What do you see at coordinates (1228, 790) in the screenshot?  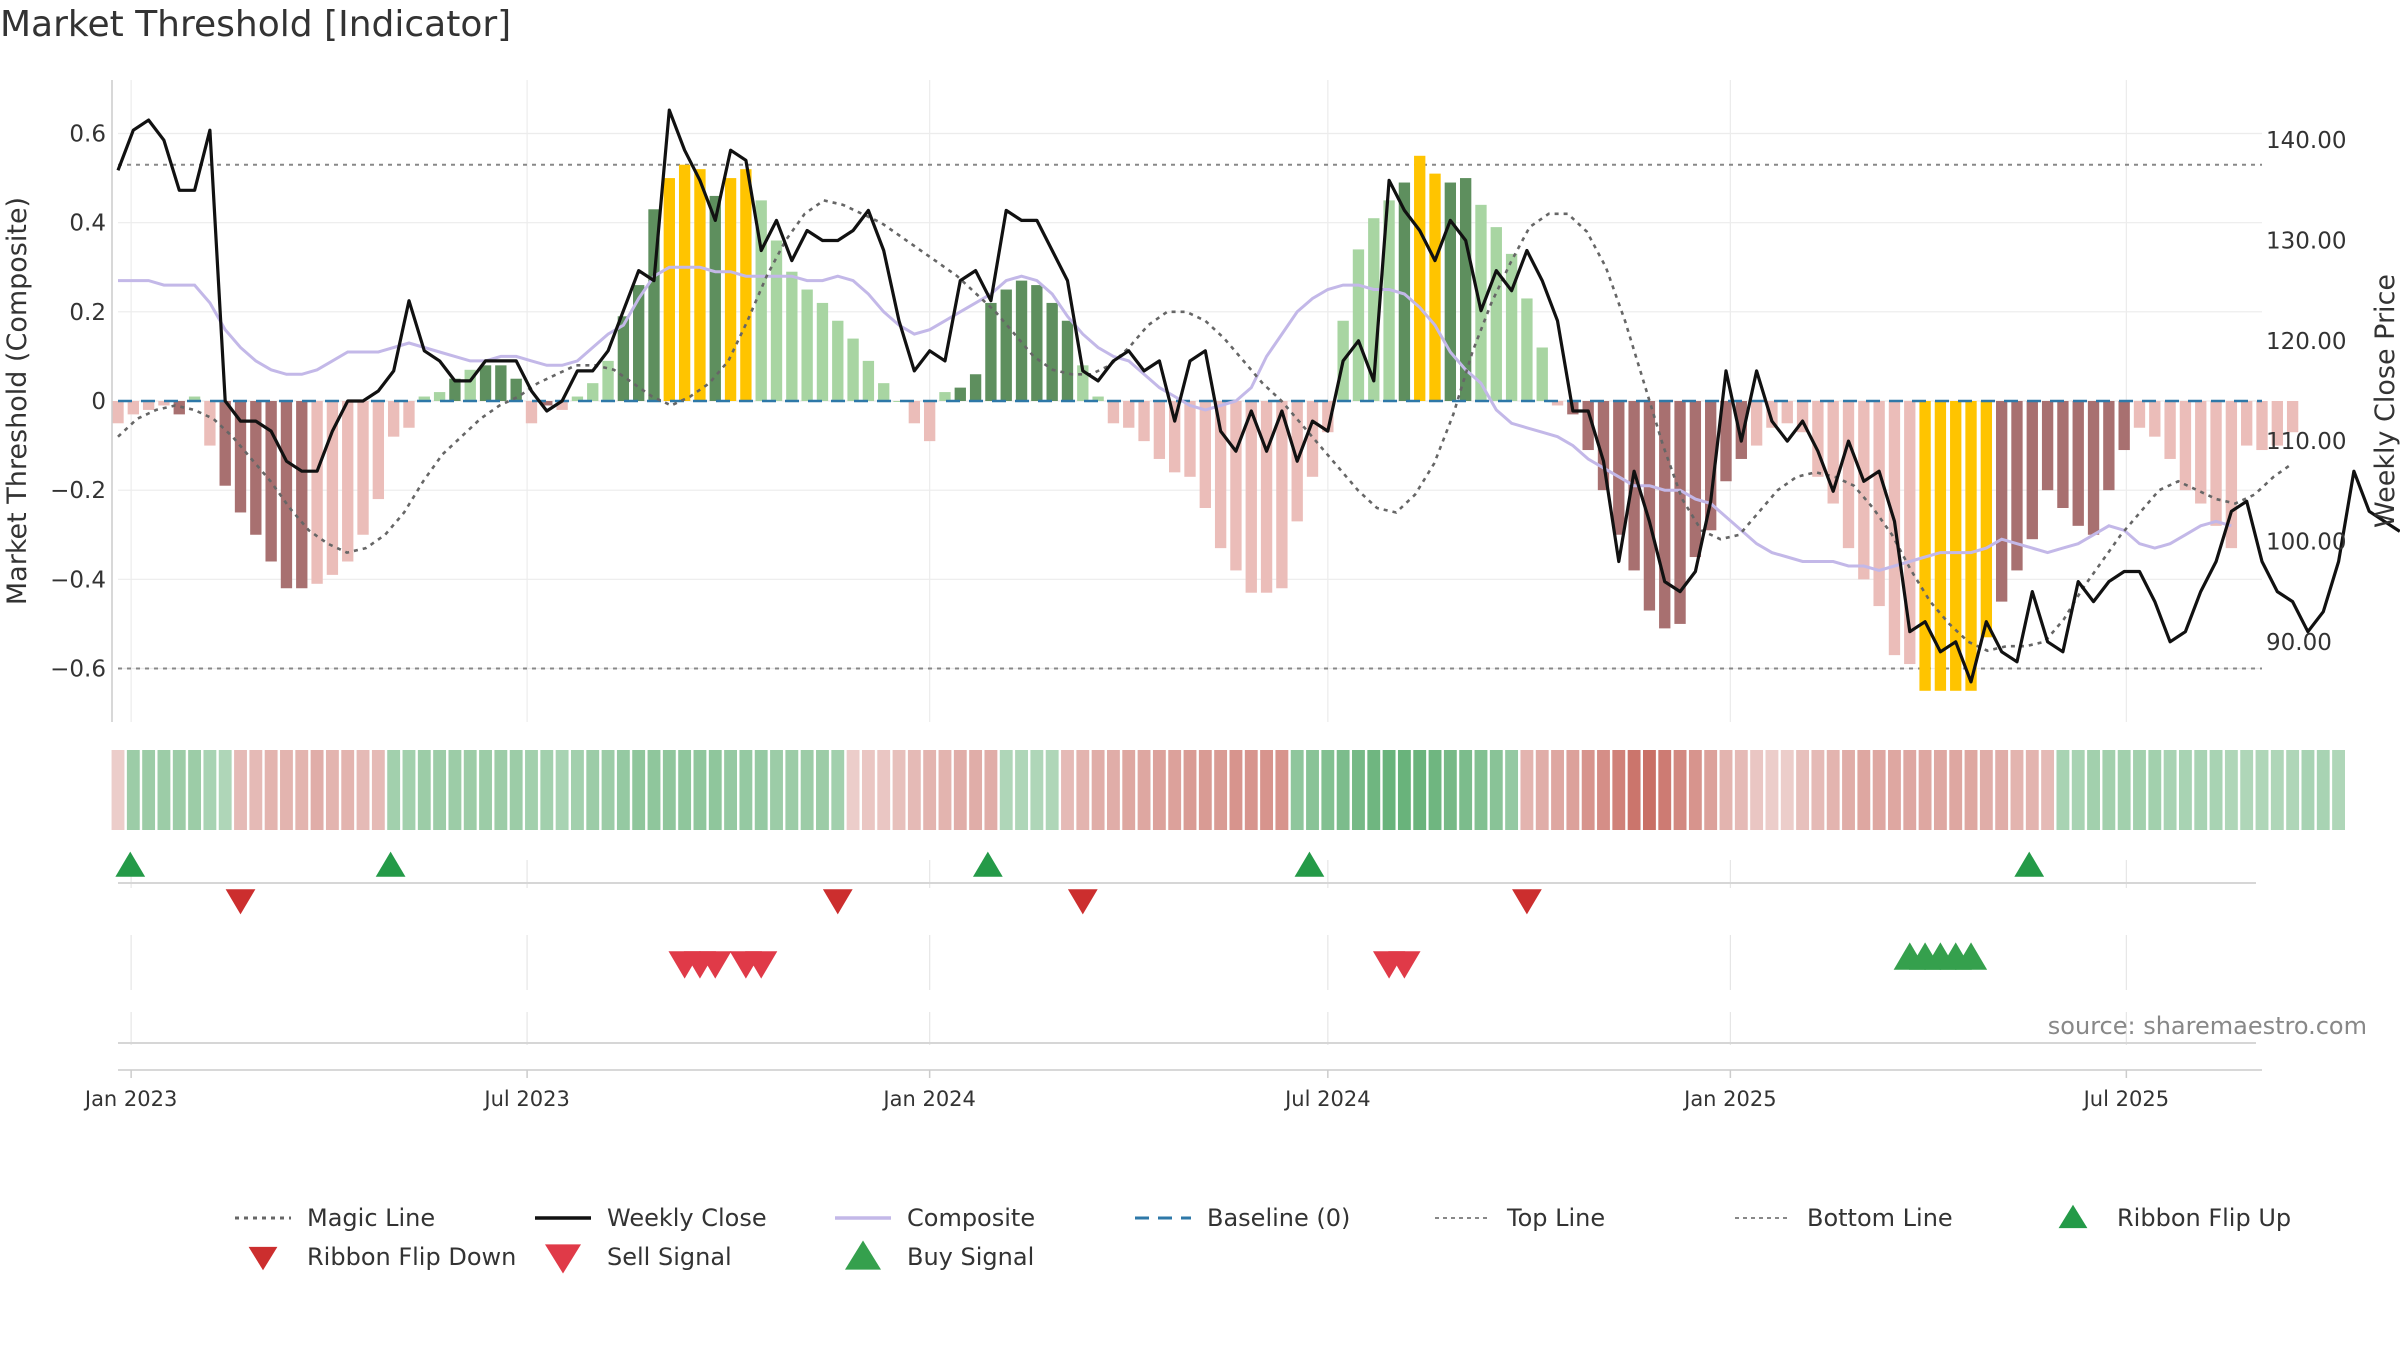 I see `ribbon-strip` at bounding box center [1228, 790].